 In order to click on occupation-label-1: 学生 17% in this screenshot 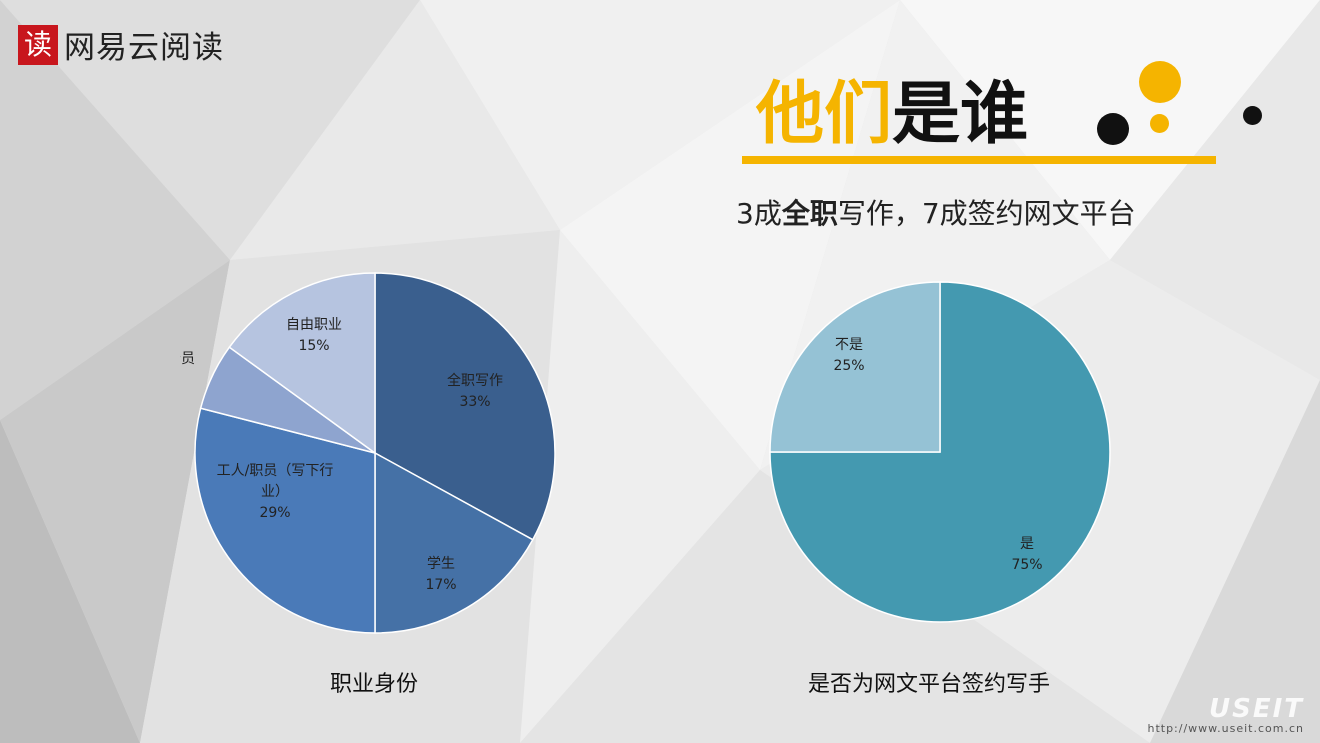, I will do `click(440, 574)`.